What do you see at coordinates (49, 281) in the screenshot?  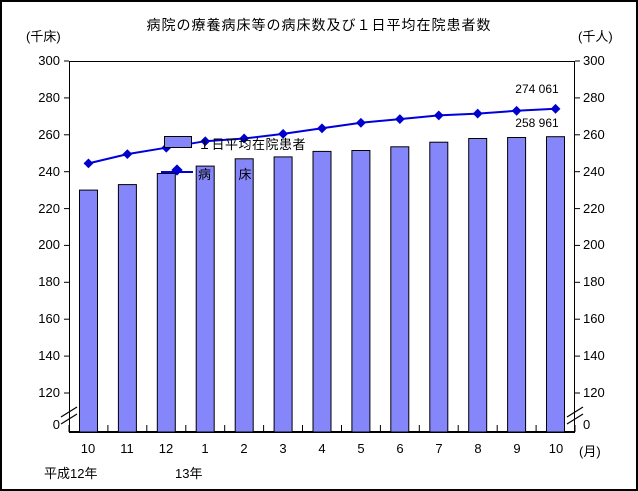 I see `y-tick-label-left: 180` at bounding box center [49, 281].